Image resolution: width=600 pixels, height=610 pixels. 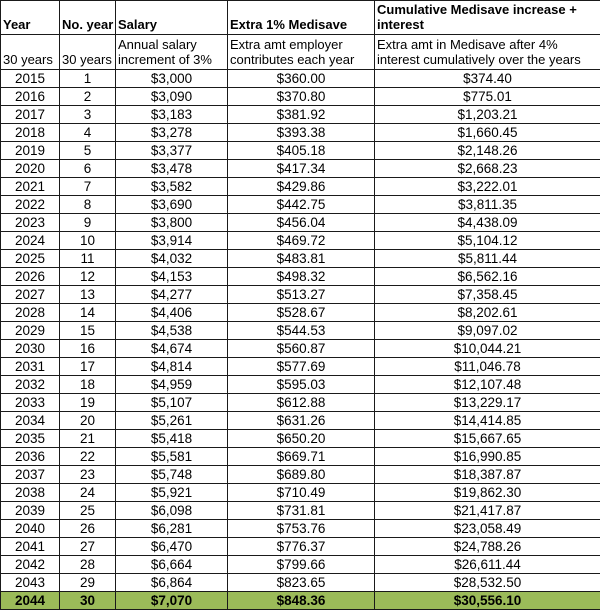 What do you see at coordinates (30, 52) in the screenshot?
I see `subheader-year: 30 years` at bounding box center [30, 52].